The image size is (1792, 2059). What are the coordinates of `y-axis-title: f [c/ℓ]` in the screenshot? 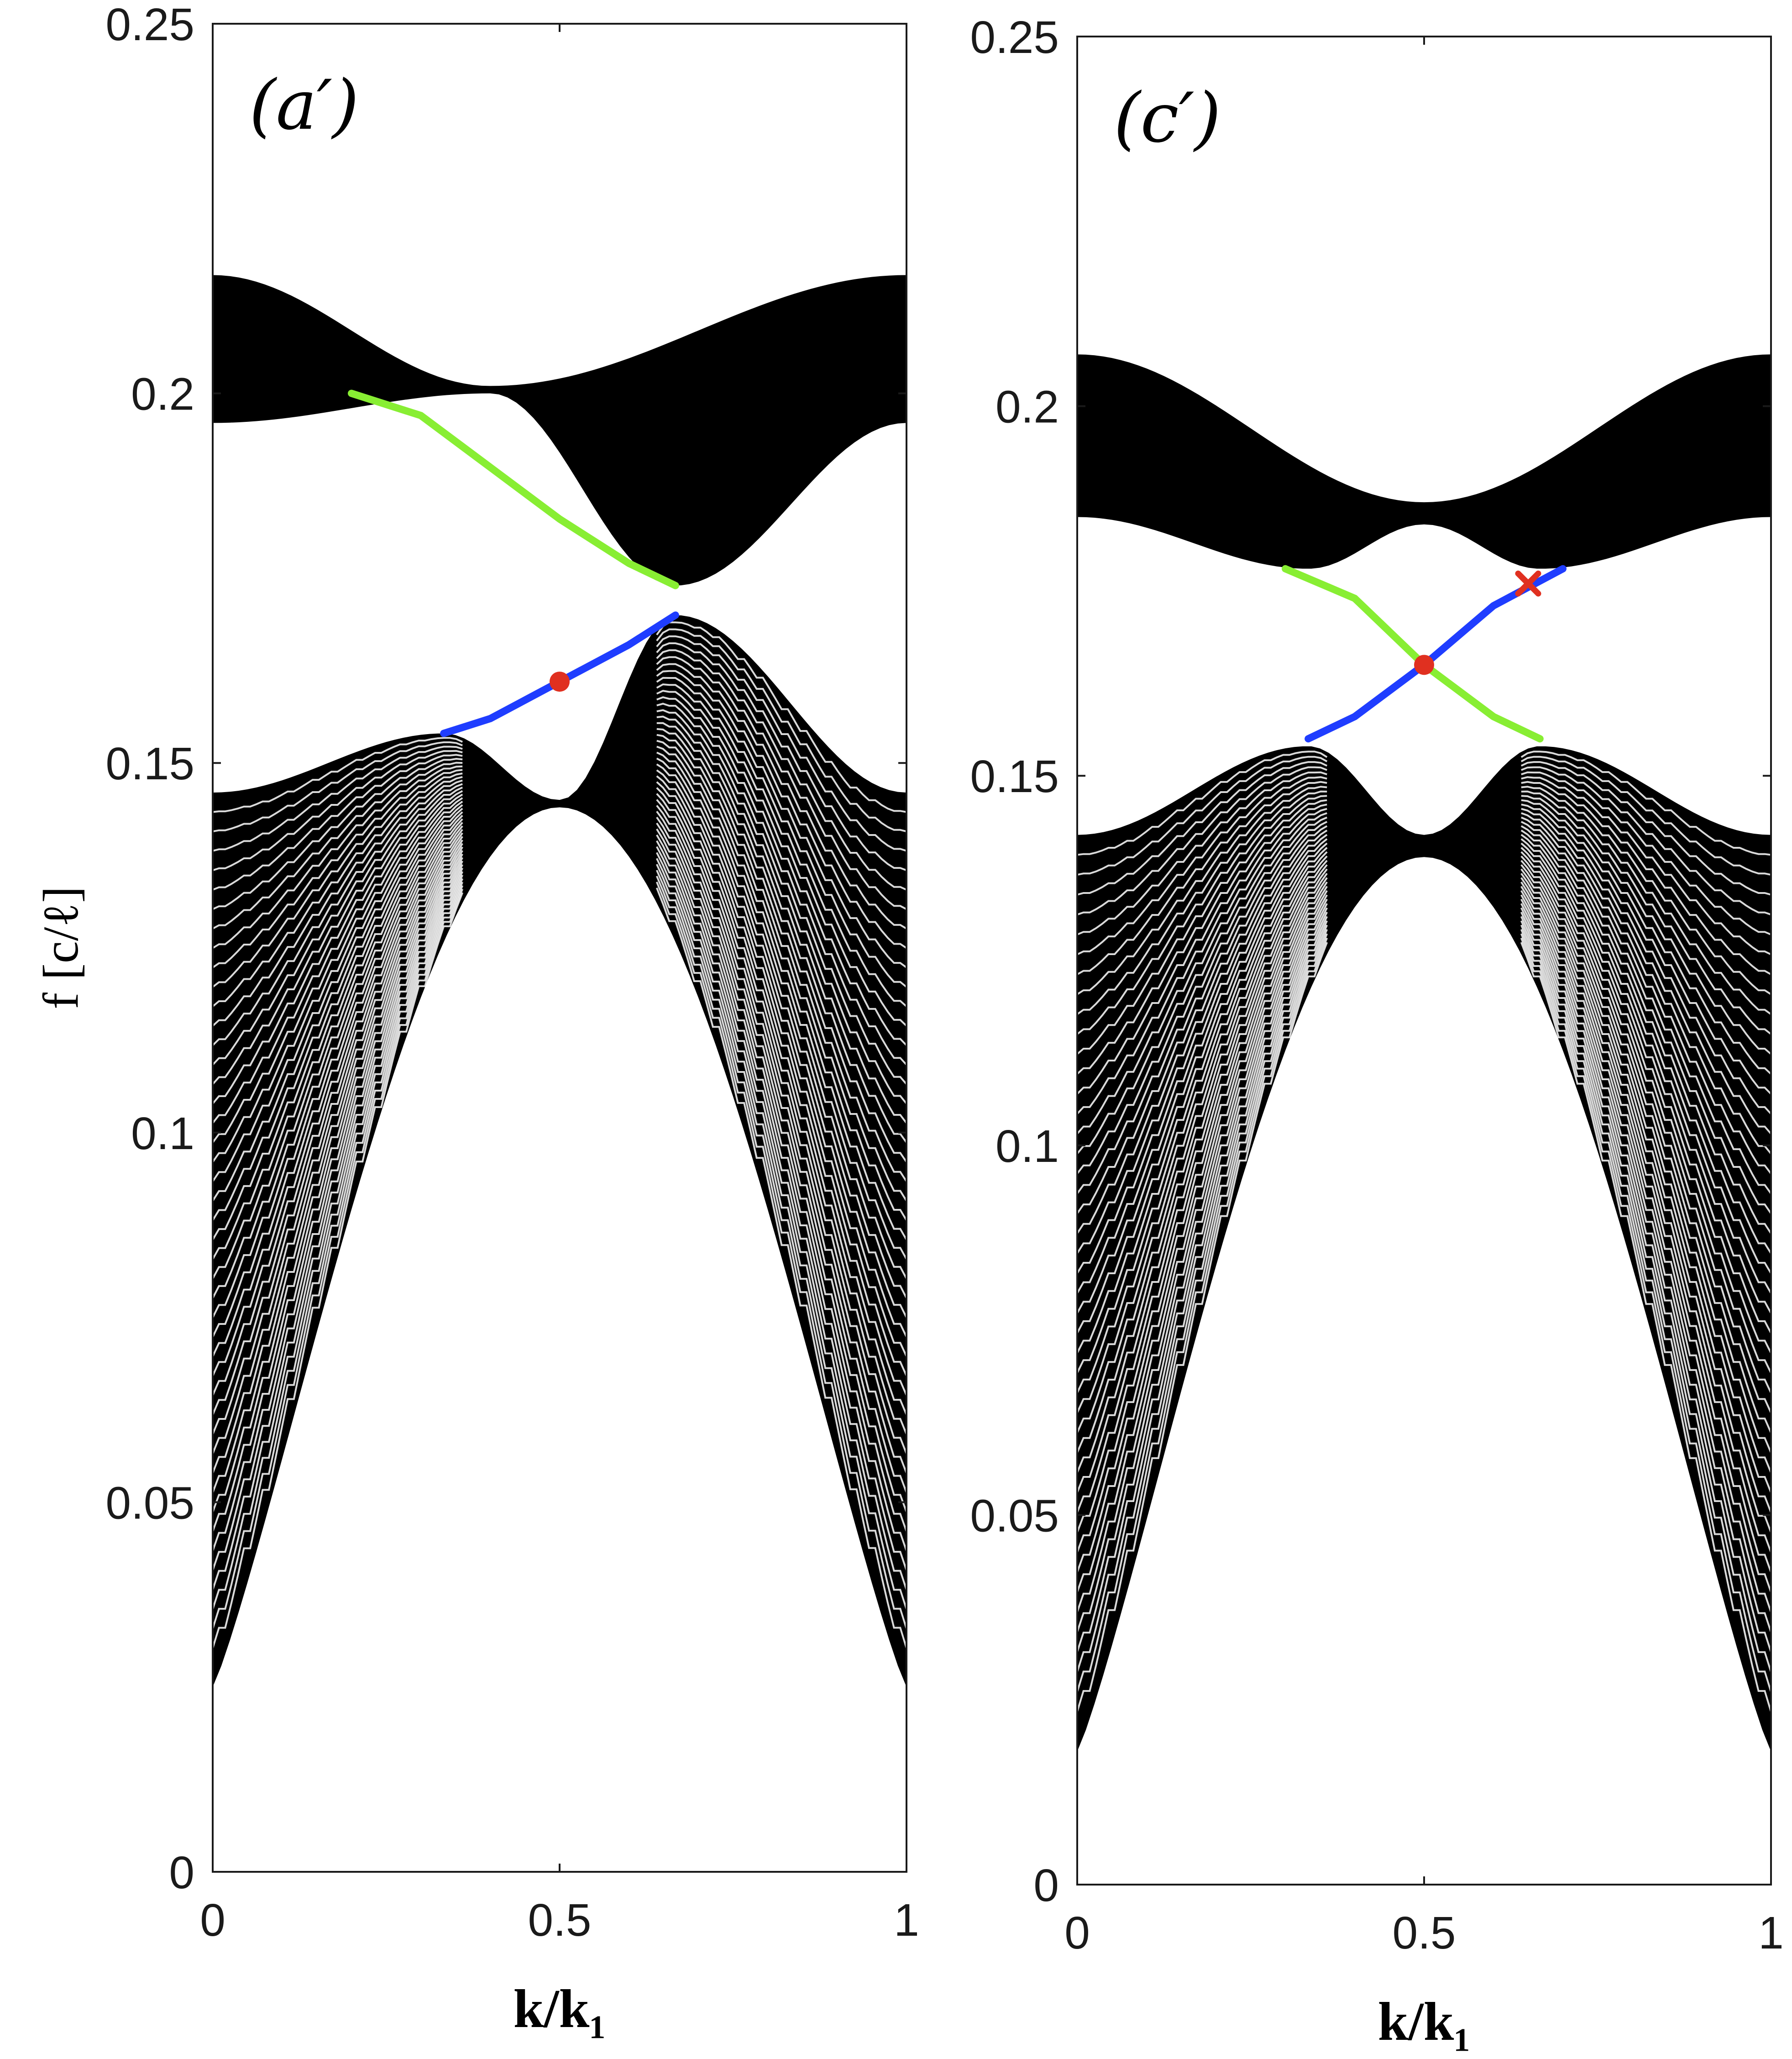 It's located at (61, 947).